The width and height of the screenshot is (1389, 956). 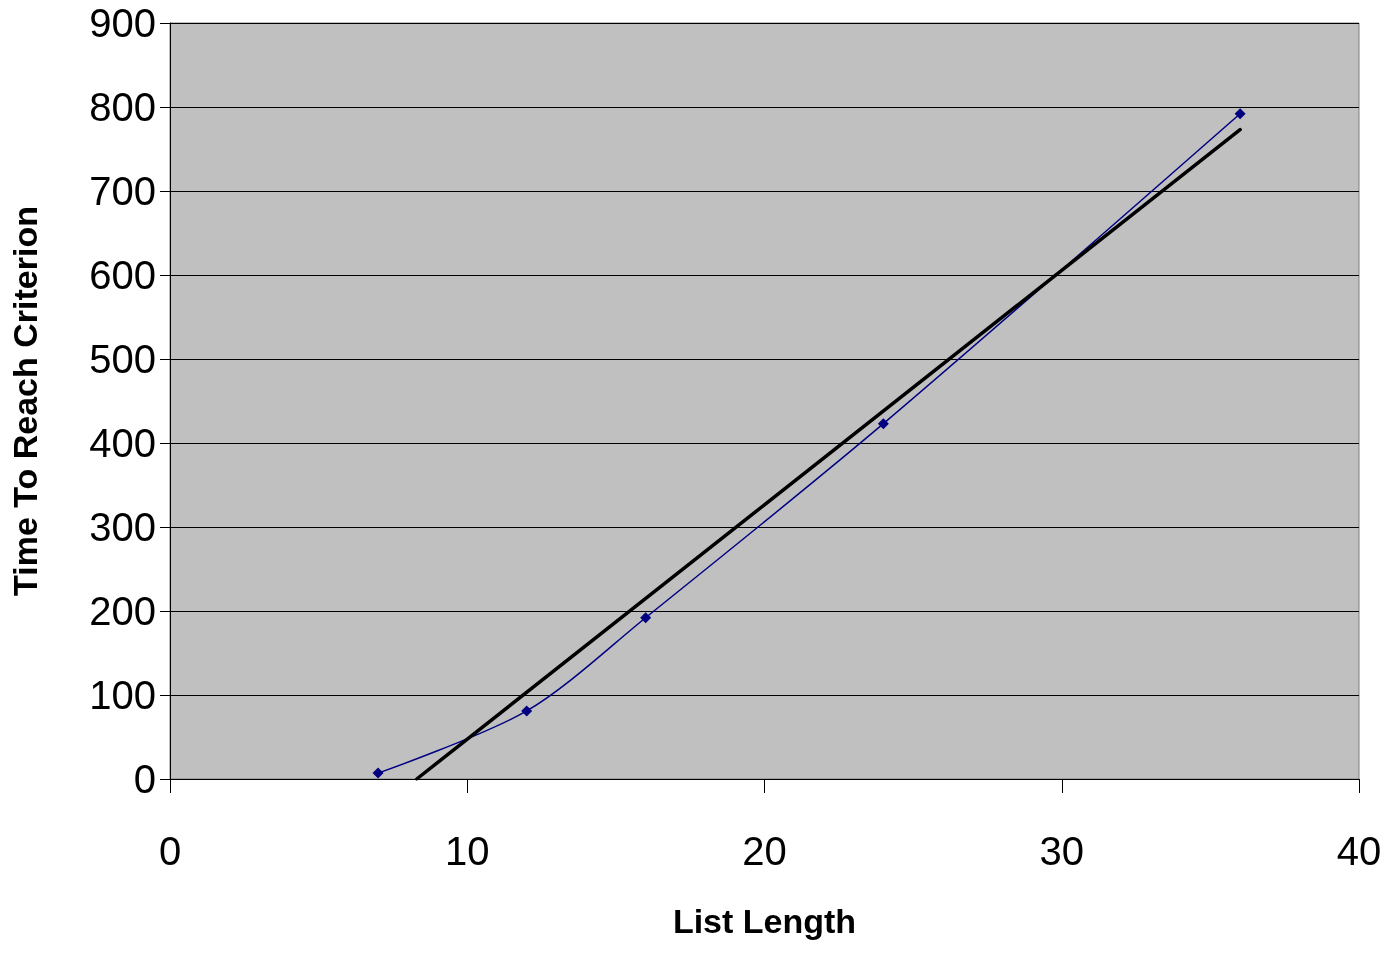 What do you see at coordinates (122, 275) in the screenshot?
I see `y-tick-label: 600` at bounding box center [122, 275].